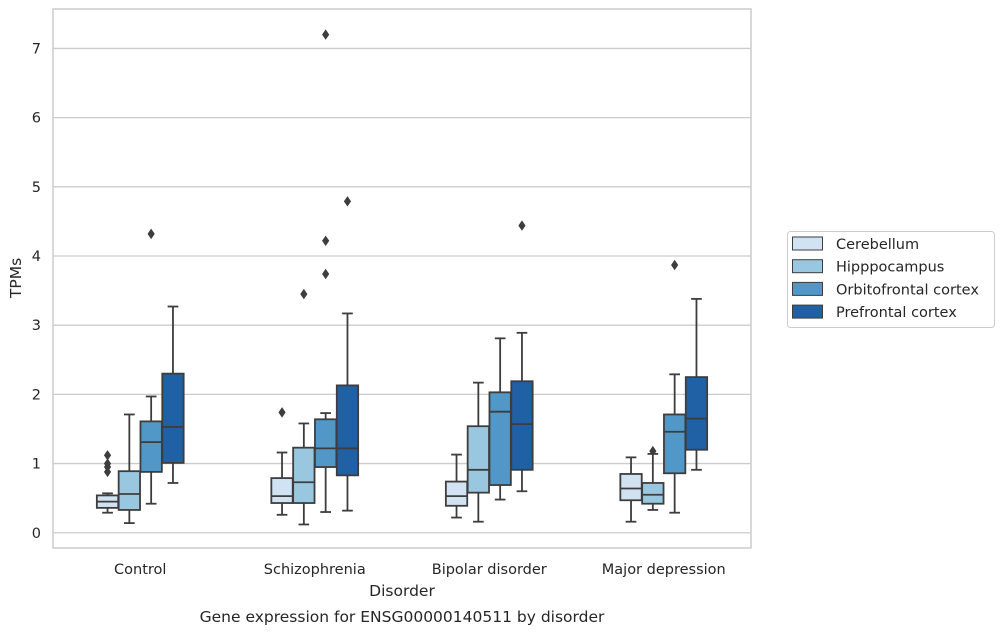 The height and width of the screenshot is (634, 1003). I want to click on y-tick-label: 6, so click(36, 119).